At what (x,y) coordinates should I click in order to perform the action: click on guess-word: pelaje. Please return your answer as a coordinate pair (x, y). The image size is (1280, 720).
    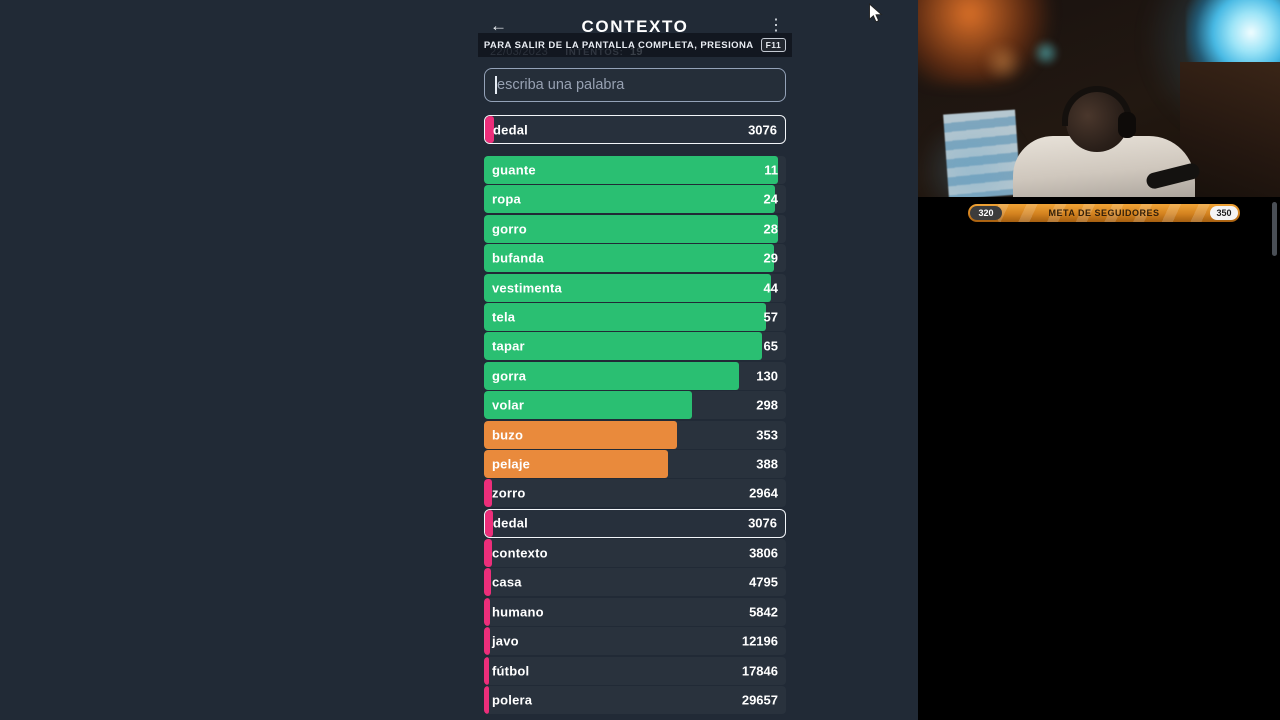
    Looking at the image, I should click on (511, 464).